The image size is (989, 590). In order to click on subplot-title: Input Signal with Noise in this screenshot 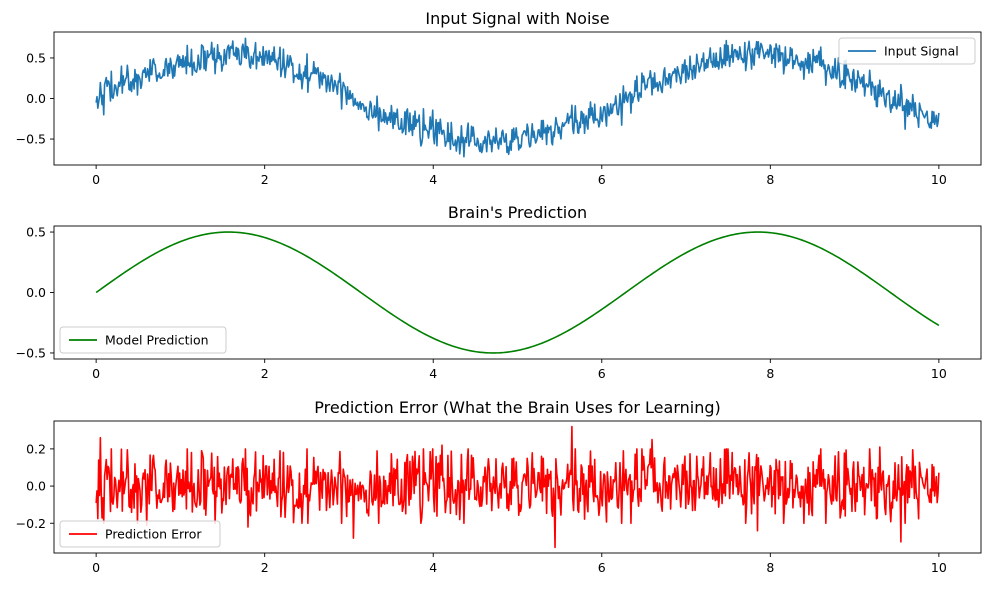, I will do `click(517, 18)`.